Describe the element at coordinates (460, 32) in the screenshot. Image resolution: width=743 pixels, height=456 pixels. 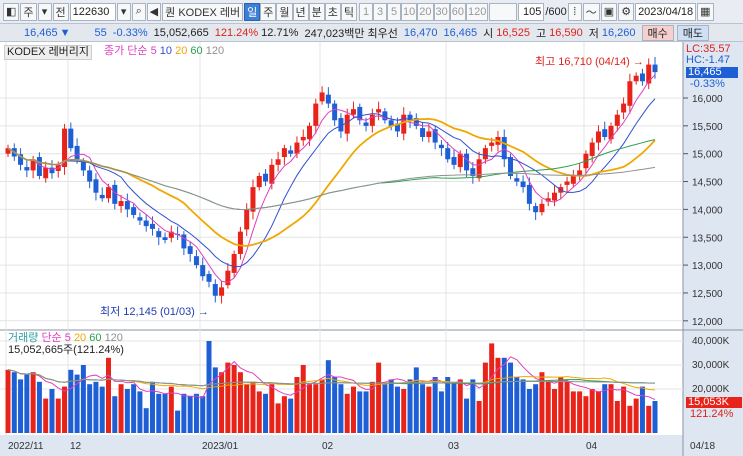
I see `bid: 16,465` at that location.